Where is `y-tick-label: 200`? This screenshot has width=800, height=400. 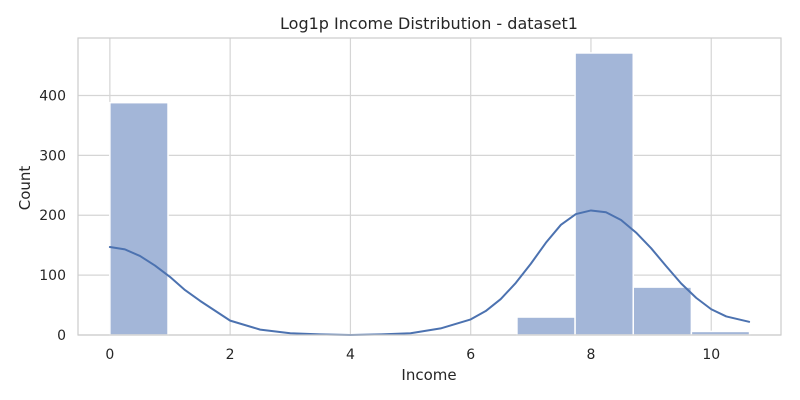
y-tick-label: 200 is located at coordinates (52, 216).